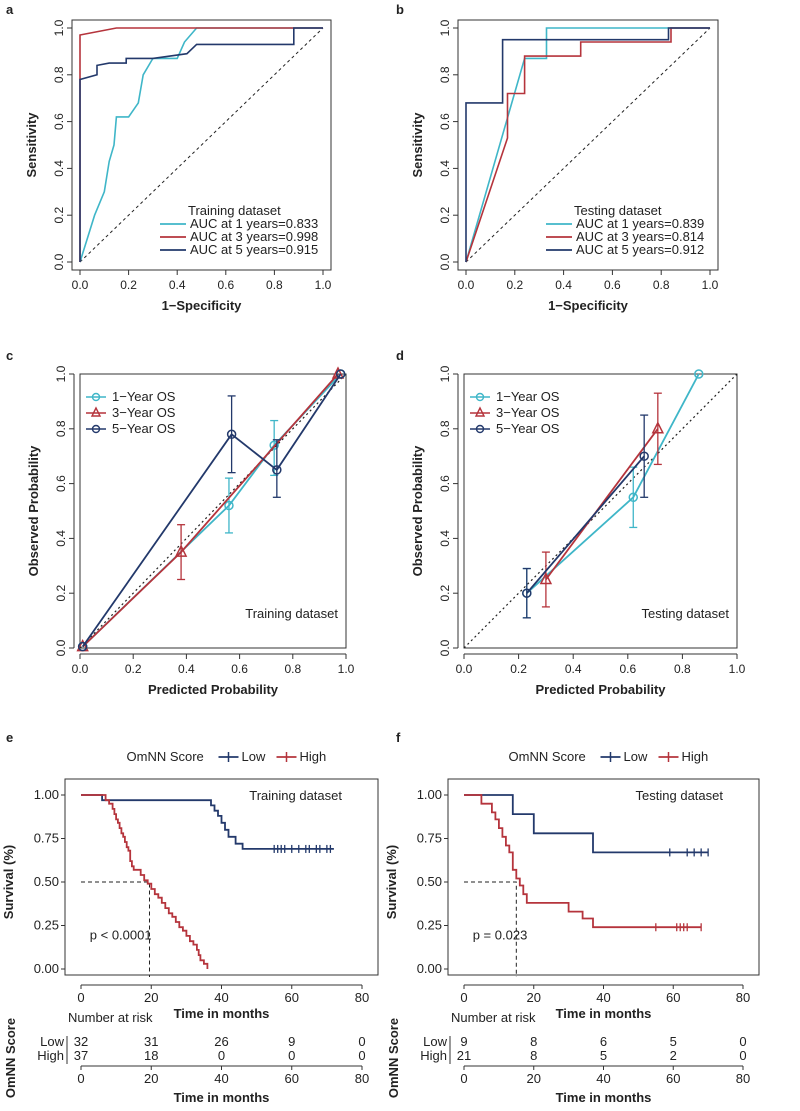 The width and height of the screenshot is (800, 1111). What do you see at coordinates (673, 1041) in the screenshot?
I see `risk-count: 5` at bounding box center [673, 1041].